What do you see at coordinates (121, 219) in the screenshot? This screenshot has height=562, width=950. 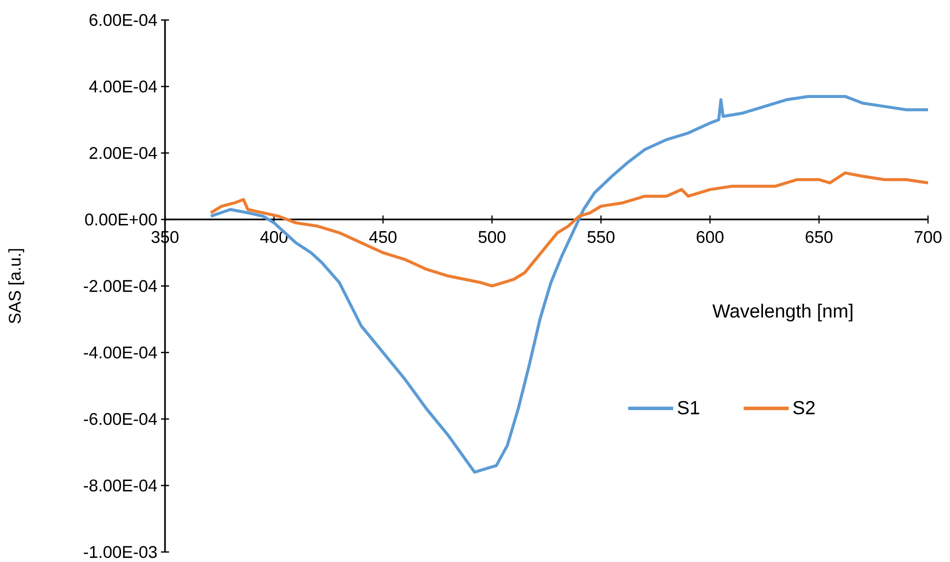 I see `y-tick-label: 0.00E+00` at bounding box center [121, 219].